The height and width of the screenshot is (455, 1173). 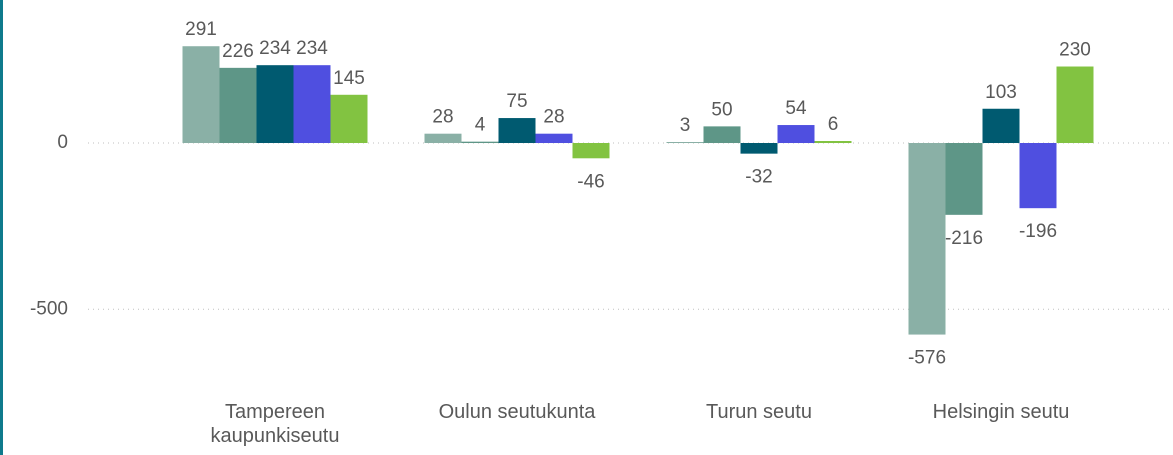 What do you see at coordinates (349, 78) in the screenshot?
I see `data-label: 145` at bounding box center [349, 78].